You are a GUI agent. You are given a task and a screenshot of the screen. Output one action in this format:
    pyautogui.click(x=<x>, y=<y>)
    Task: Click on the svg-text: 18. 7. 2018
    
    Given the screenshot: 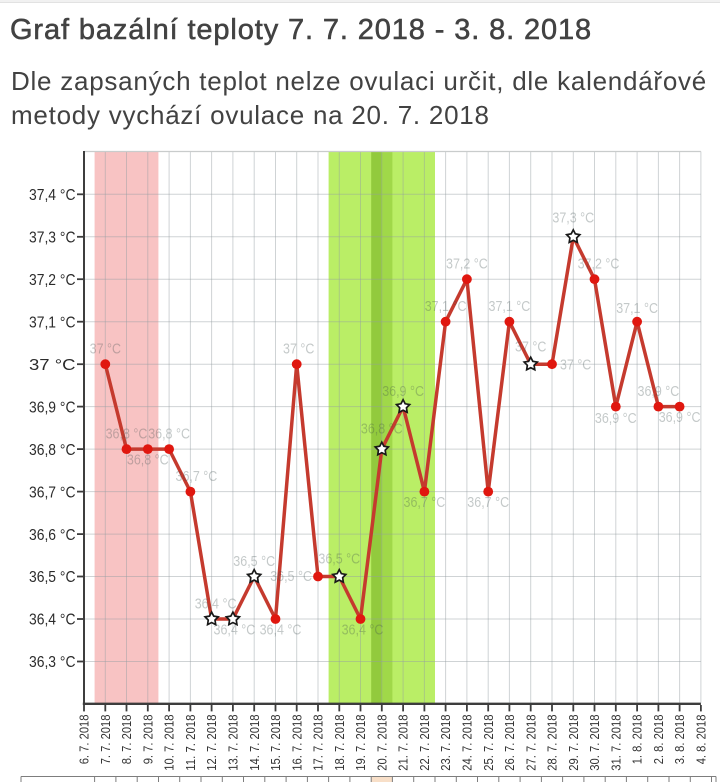 What is the action you would take?
    pyautogui.click(x=340, y=742)
    